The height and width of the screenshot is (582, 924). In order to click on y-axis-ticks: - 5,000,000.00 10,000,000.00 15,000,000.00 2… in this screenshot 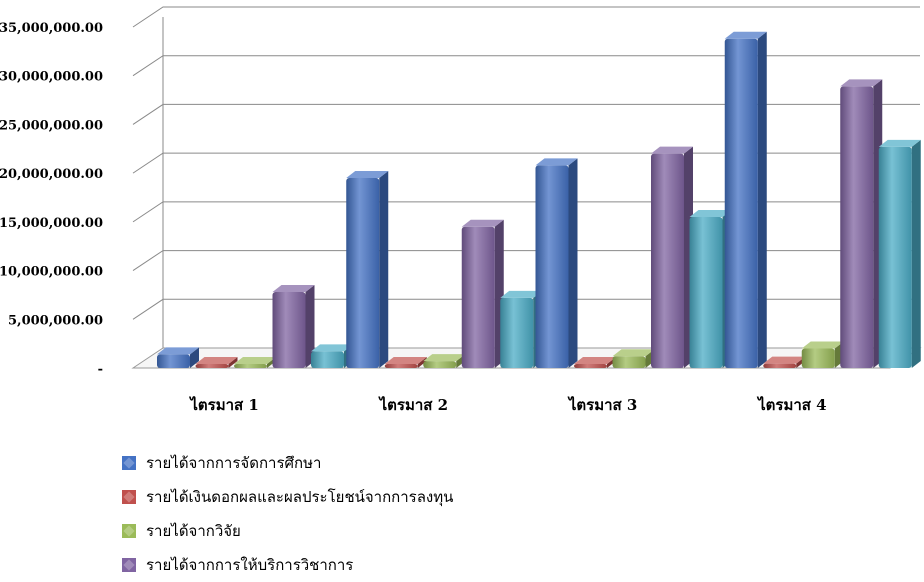, I will do `click(51, 199)`.